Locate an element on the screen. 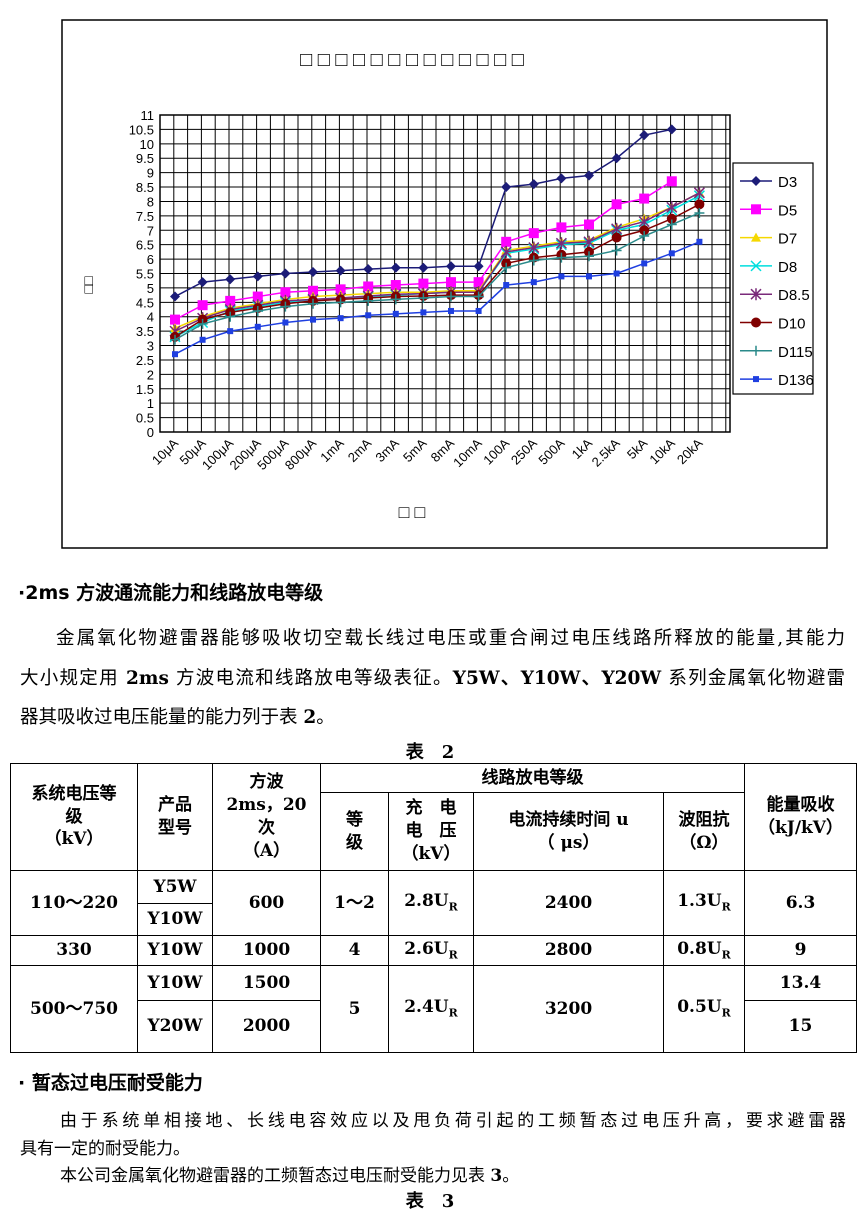  section-heading: · 暂态过电压耐受能力 is located at coordinates (110, 1083).